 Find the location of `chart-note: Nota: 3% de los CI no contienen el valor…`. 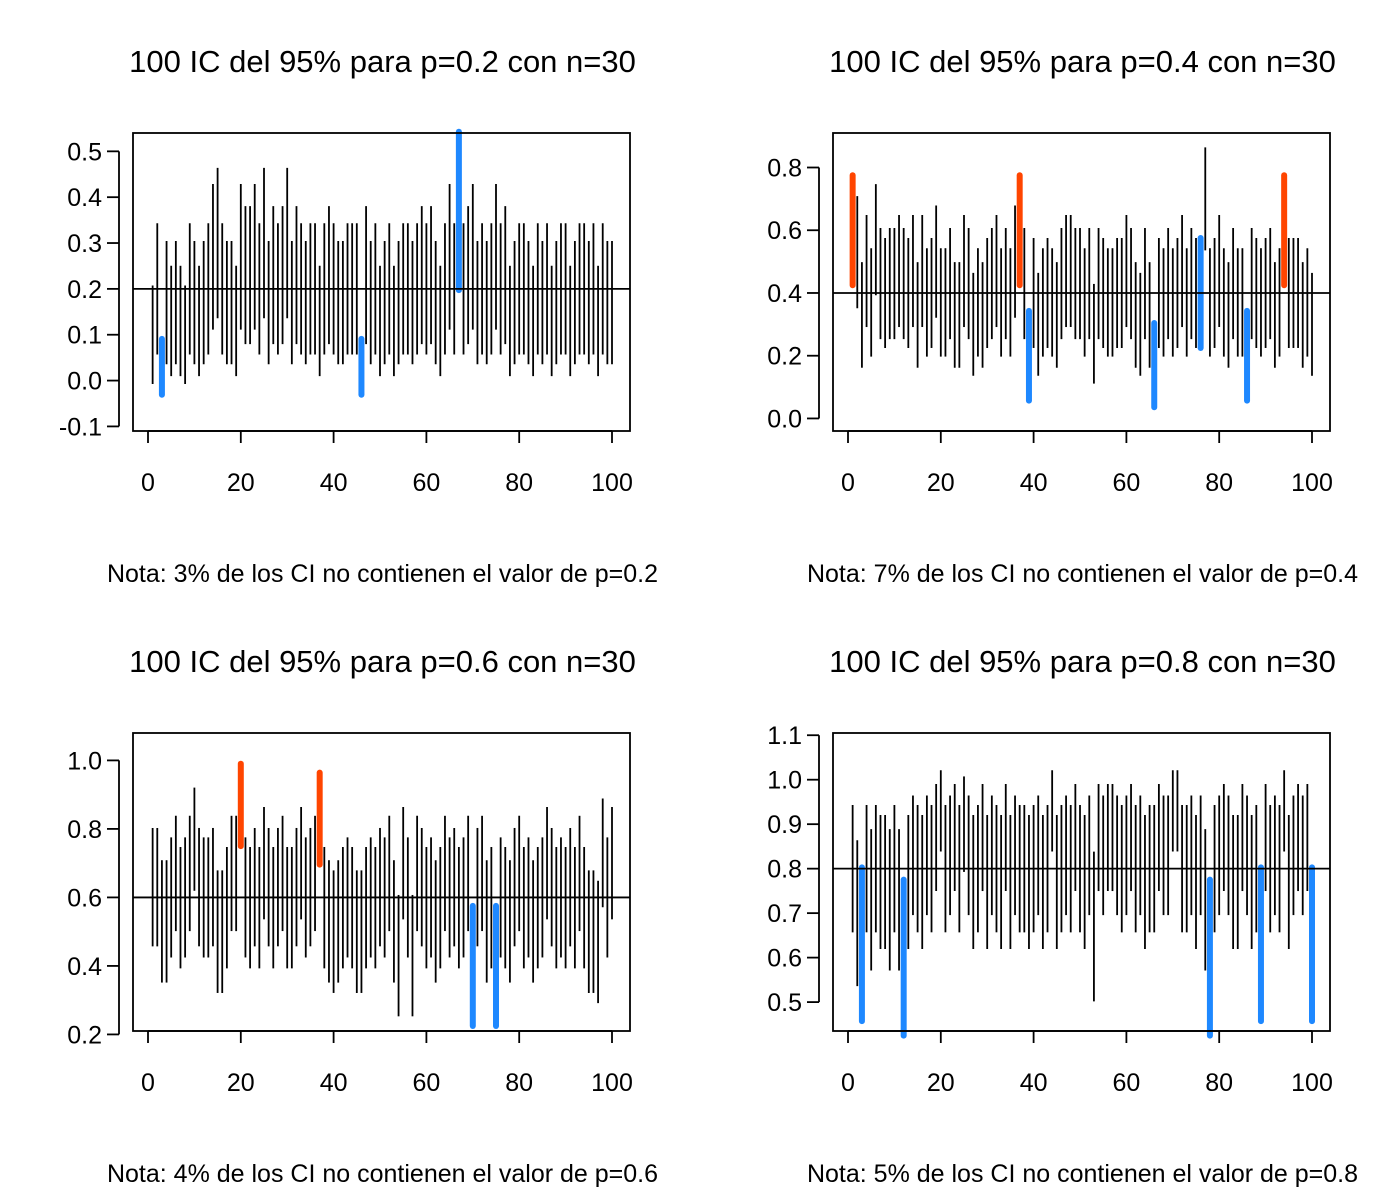

chart-note: Nota: 3% de los CI no contienen el valor… is located at coordinates (382, 574).